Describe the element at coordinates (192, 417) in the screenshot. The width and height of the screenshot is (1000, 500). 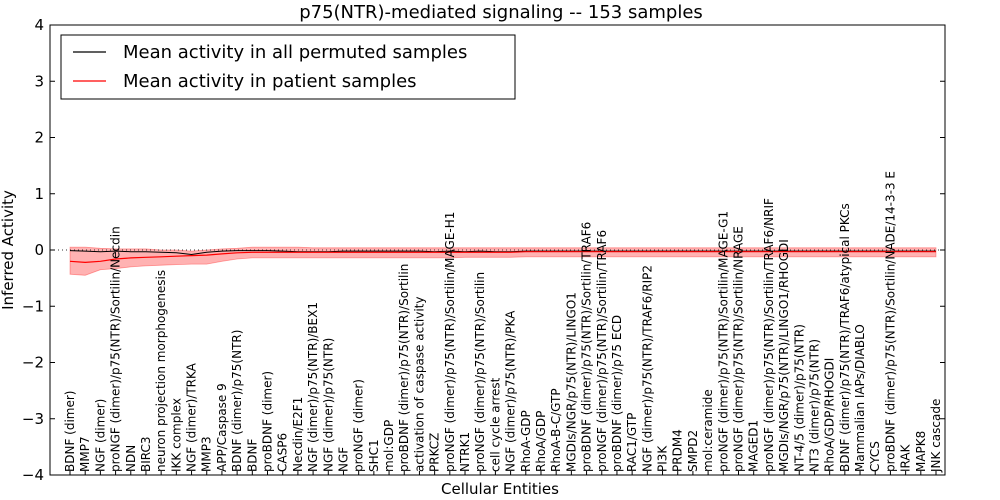
I see `x-tick-label: NGF (dimer)/TRKA` at that location.